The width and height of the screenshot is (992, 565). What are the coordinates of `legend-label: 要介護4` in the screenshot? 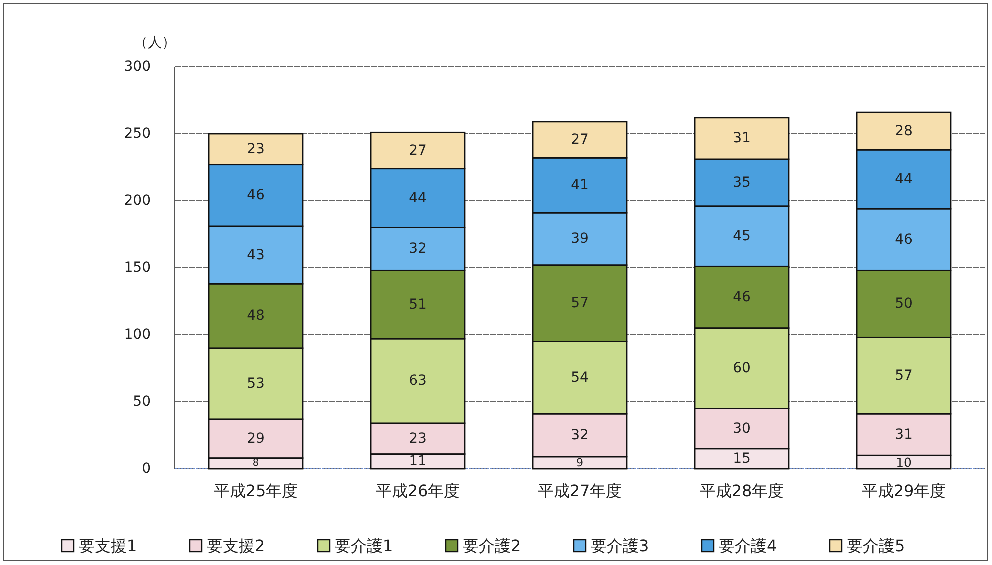 It's located at (748, 546).